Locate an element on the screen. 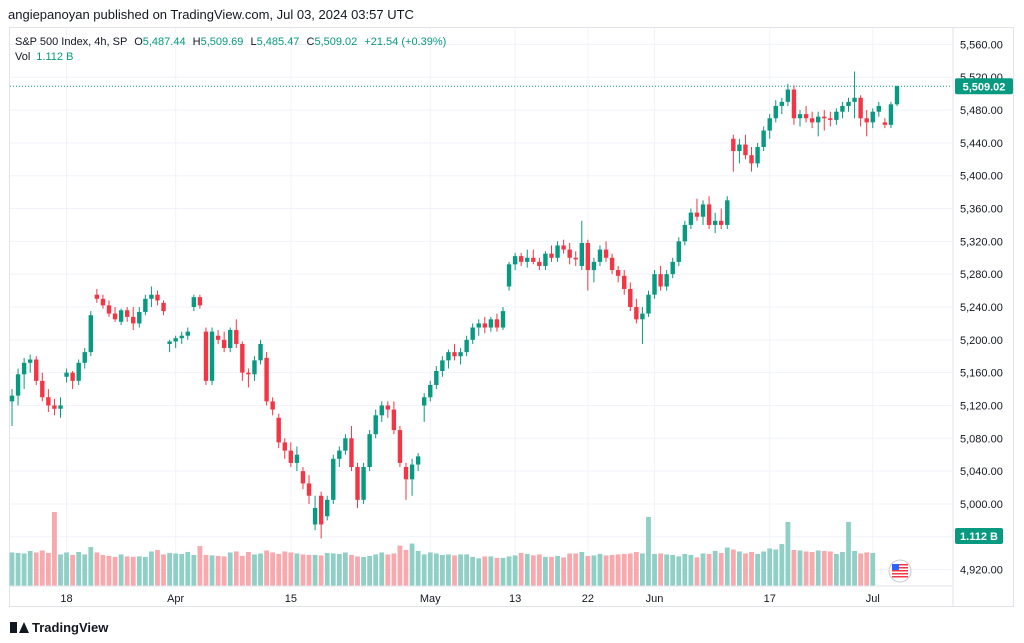  volume-label: Vol is located at coordinates (23, 57).